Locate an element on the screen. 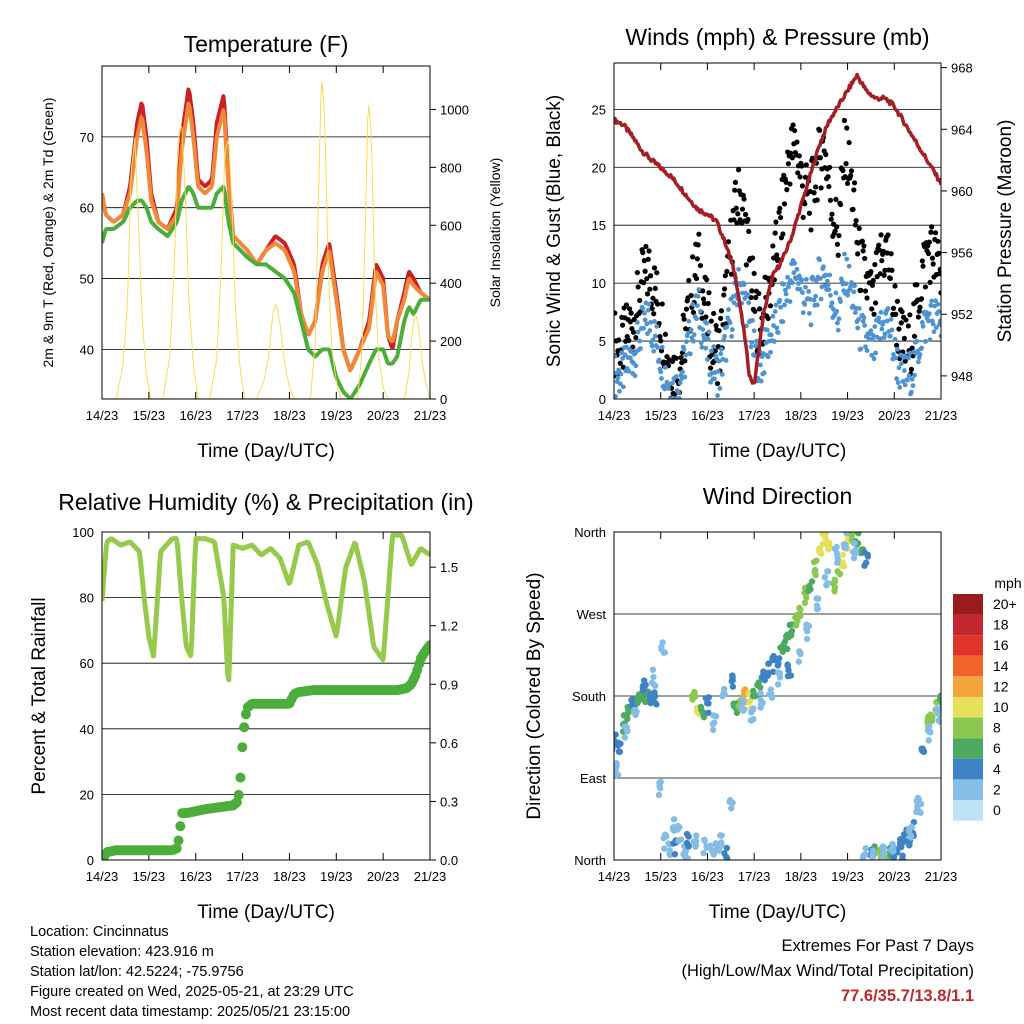 This screenshot has width=1024, height=1024. y2-tick-label: 952 is located at coordinates (962, 314).